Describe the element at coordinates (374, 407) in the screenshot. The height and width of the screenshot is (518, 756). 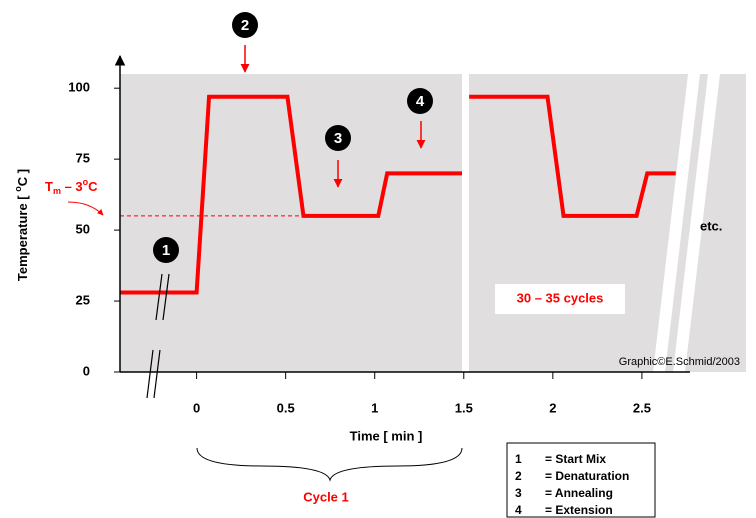
I see `x-tick-label: 1` at that location.